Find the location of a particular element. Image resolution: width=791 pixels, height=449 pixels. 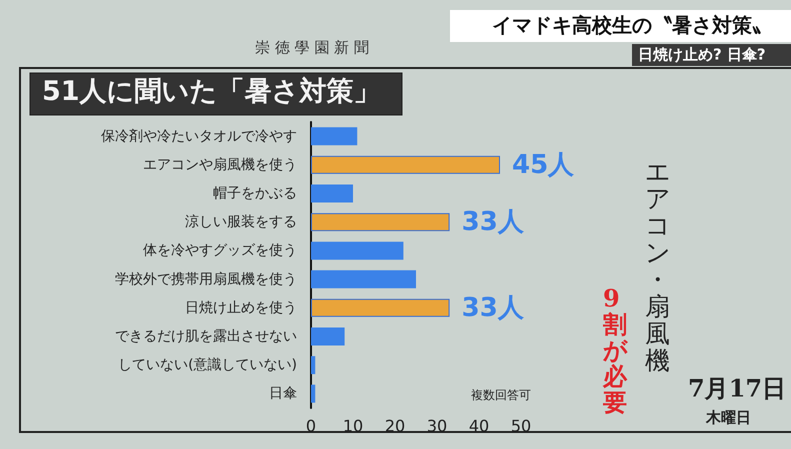

y-tick-label: 日焼け止めを使う is located at coordinates (241, 308).